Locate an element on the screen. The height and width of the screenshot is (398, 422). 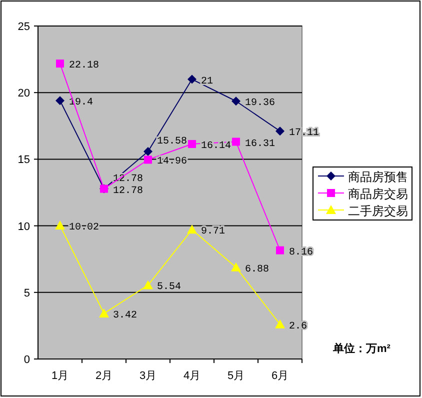
data-label: 15.58 is located at coordinates (172, 142).